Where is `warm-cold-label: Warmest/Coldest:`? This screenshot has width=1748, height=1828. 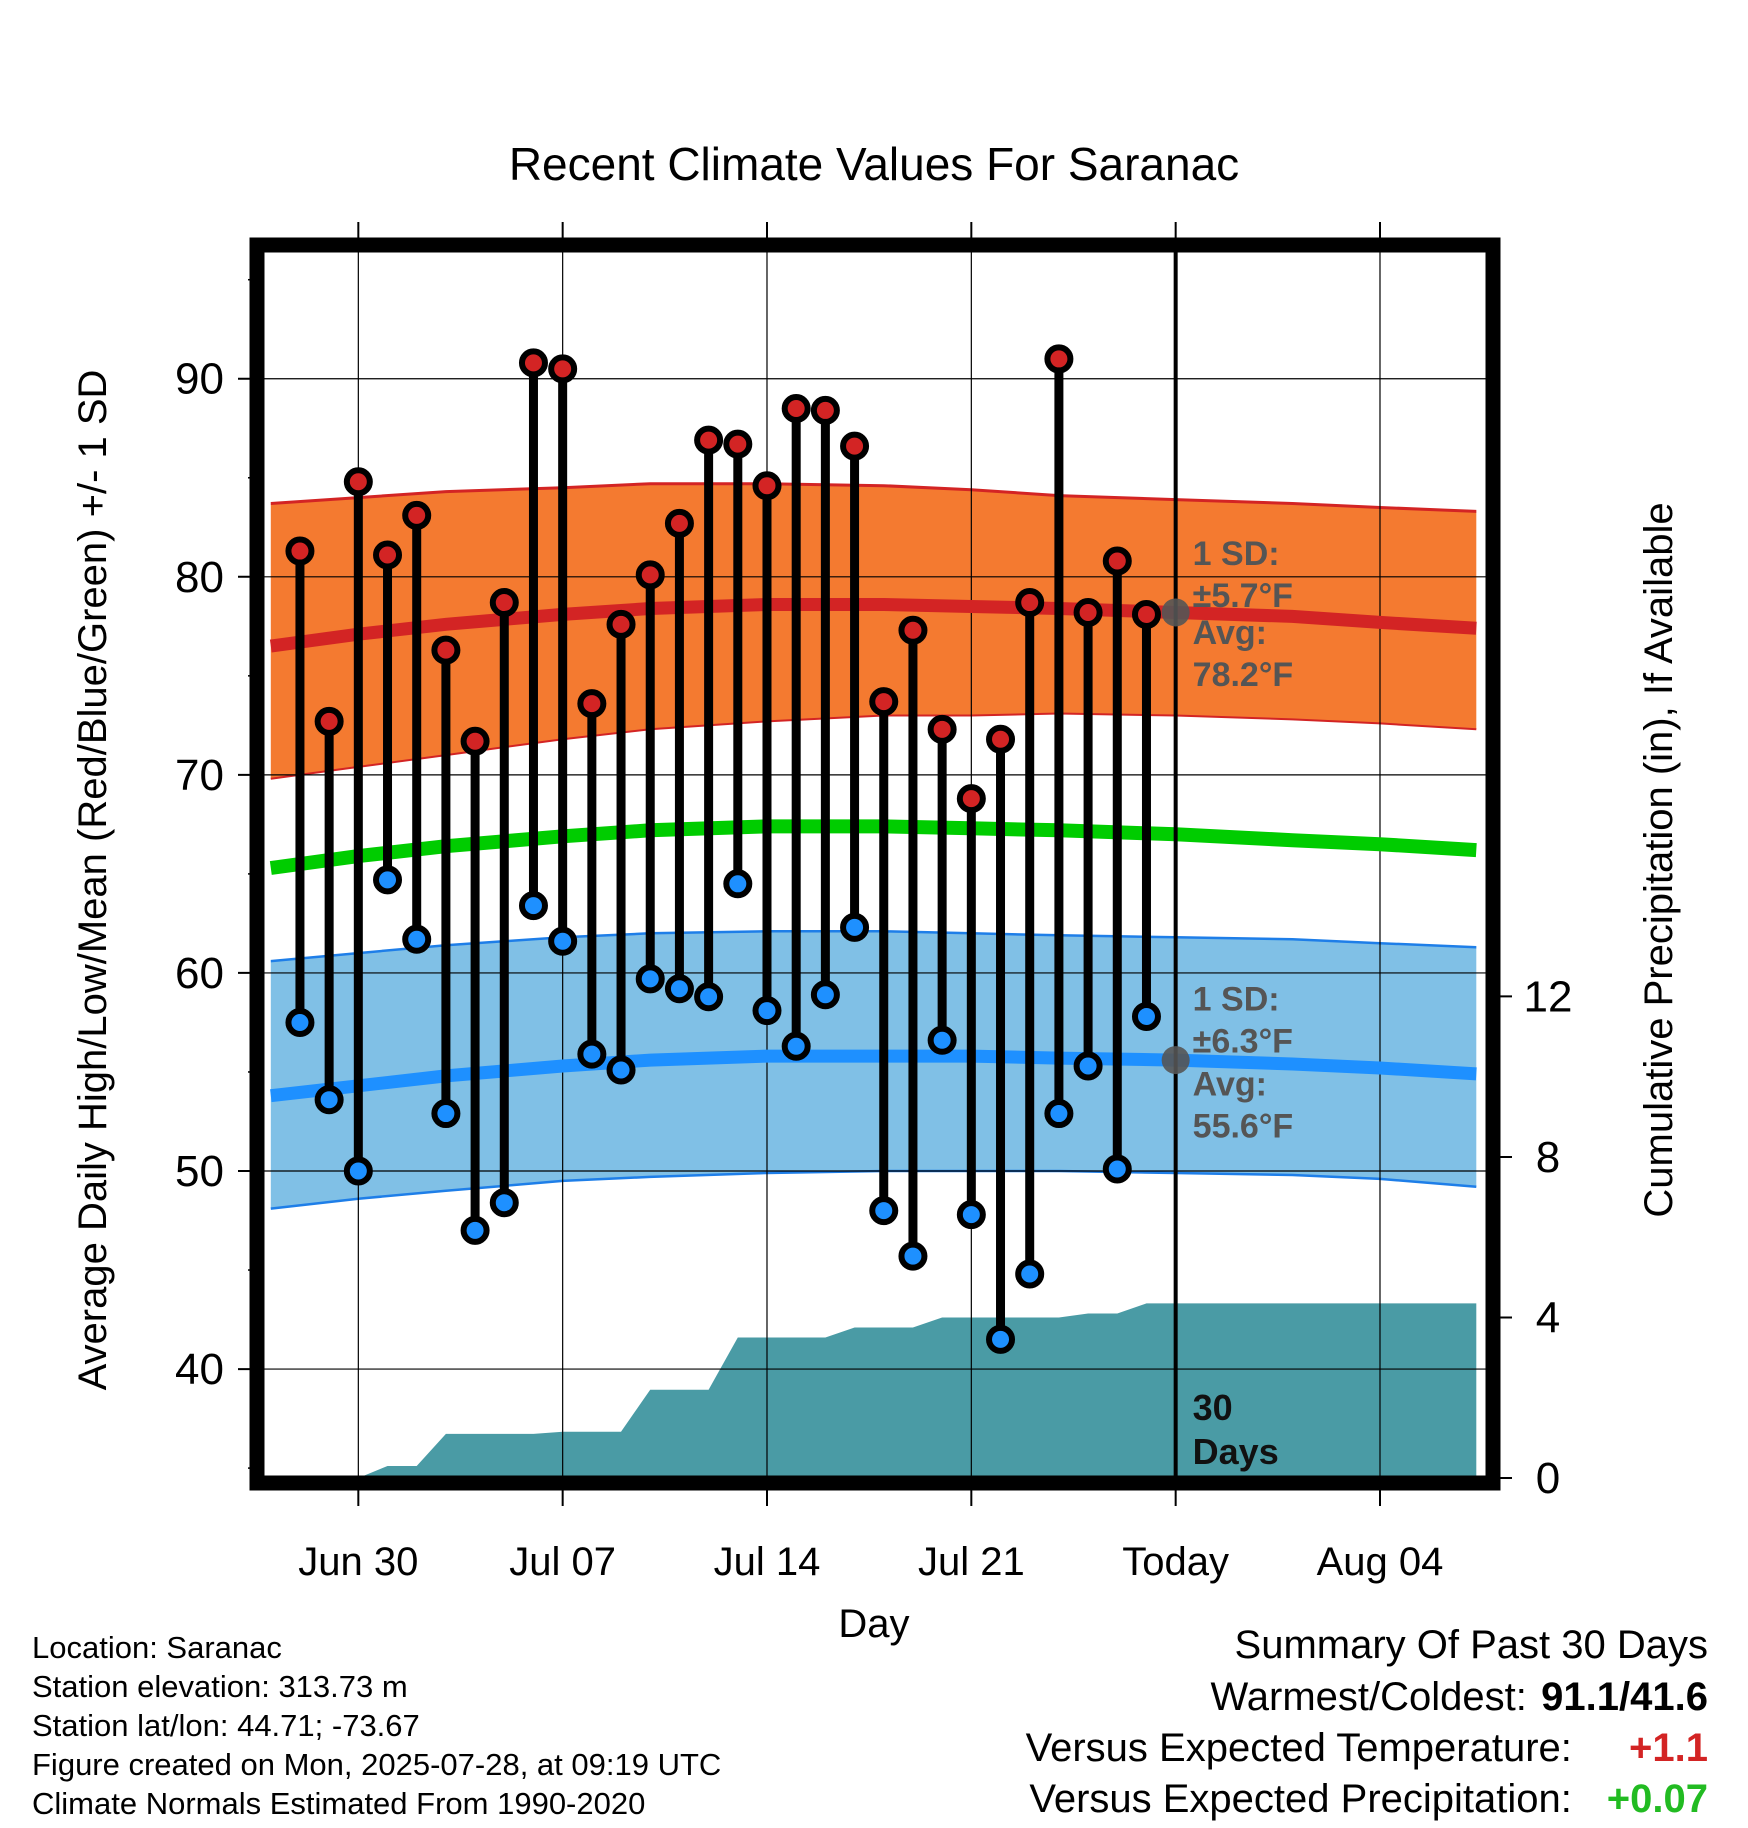
warm-cold-label: Warmest/Coldest: is located at coordinates (1368, 1697).